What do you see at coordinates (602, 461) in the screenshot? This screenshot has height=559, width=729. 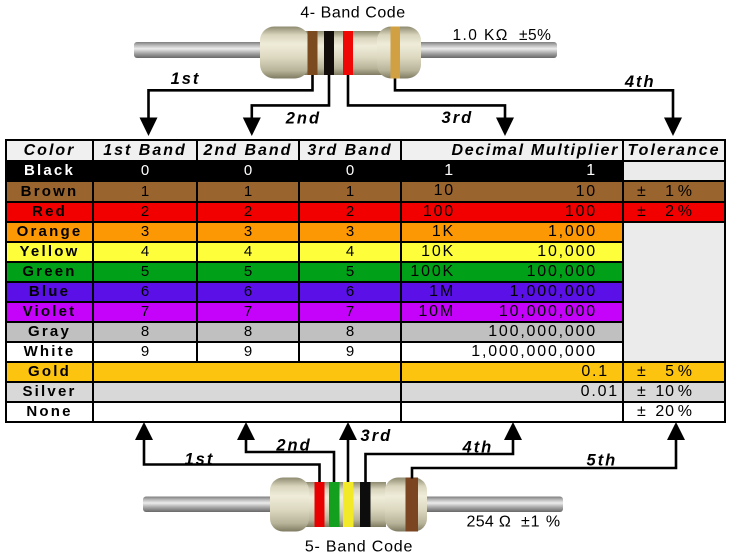 I see `svg-text: 5th` at bounding box center [602, 461].